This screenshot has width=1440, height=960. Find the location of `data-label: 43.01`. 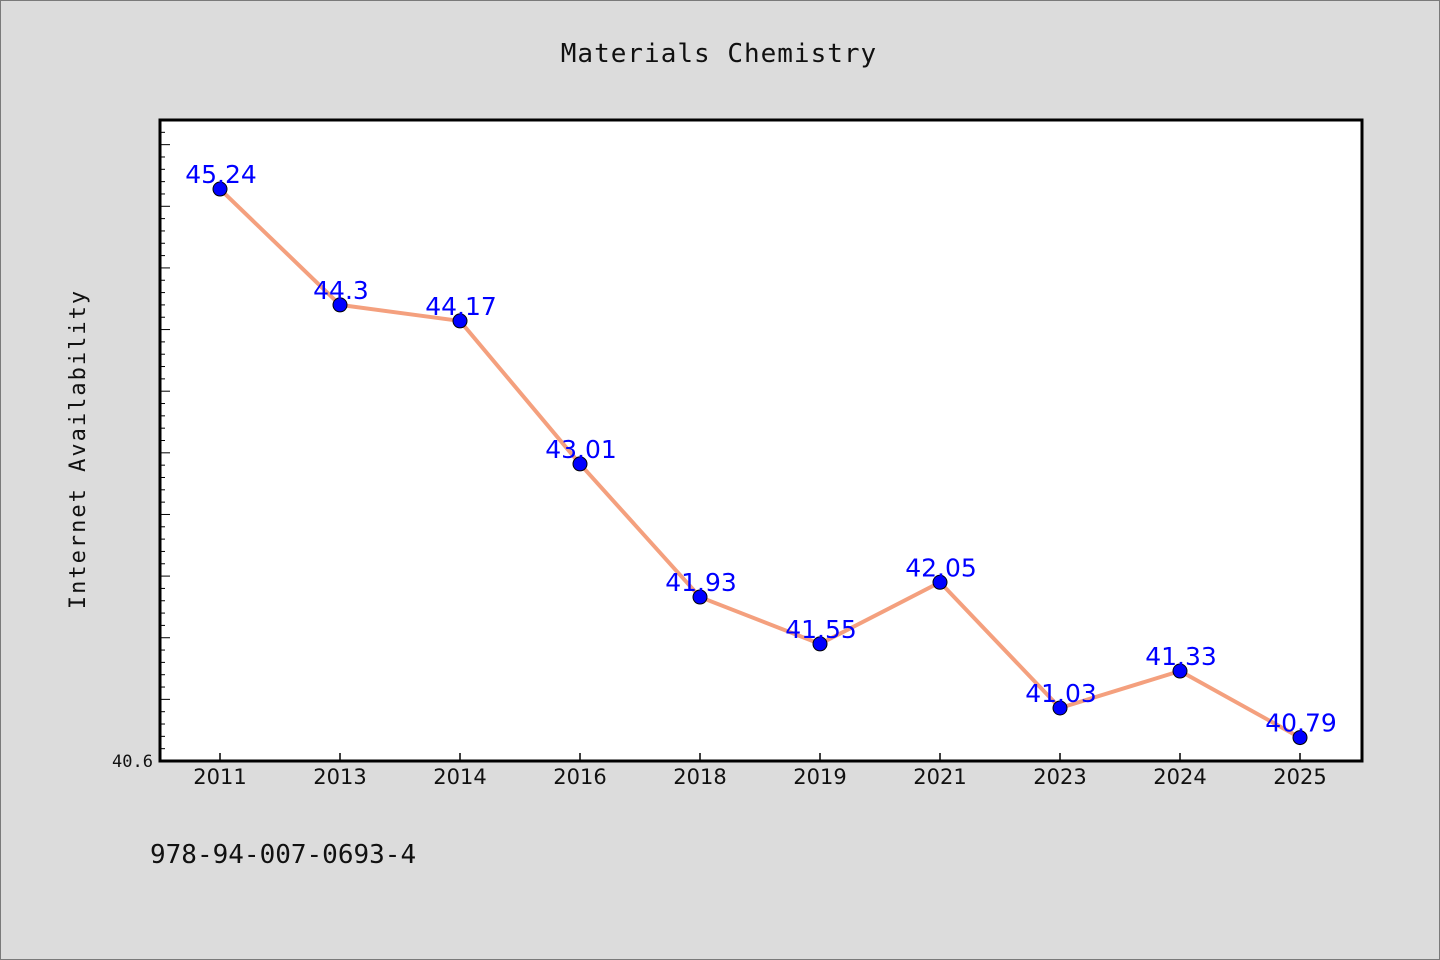

data-label: 43.01 is located at coordinates (581, 449).